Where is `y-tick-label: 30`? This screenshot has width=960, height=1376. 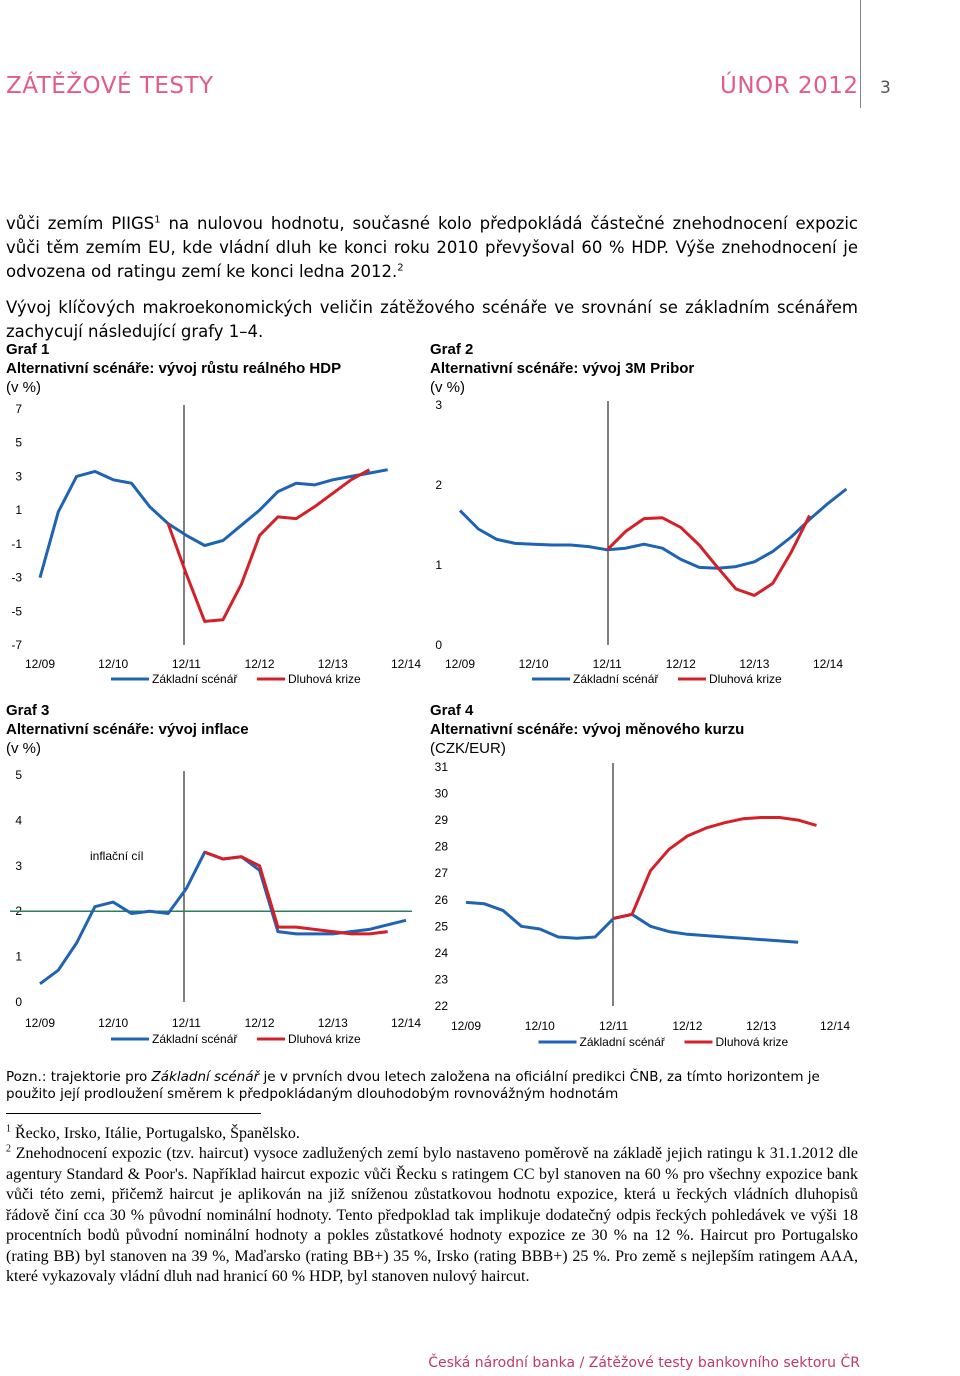
y-tick-label: 30 is located at coordinates (442, 794).